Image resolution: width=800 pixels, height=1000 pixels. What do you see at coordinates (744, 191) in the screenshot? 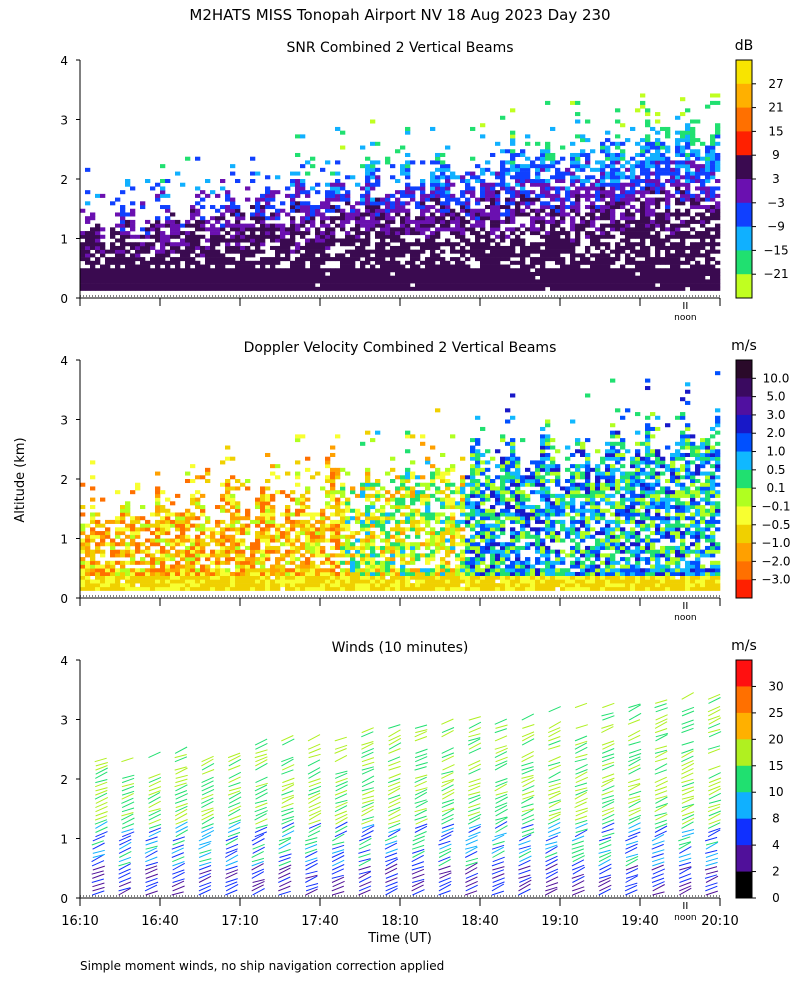
I see `colorbar-swatch` at bounding box center [744, 191].